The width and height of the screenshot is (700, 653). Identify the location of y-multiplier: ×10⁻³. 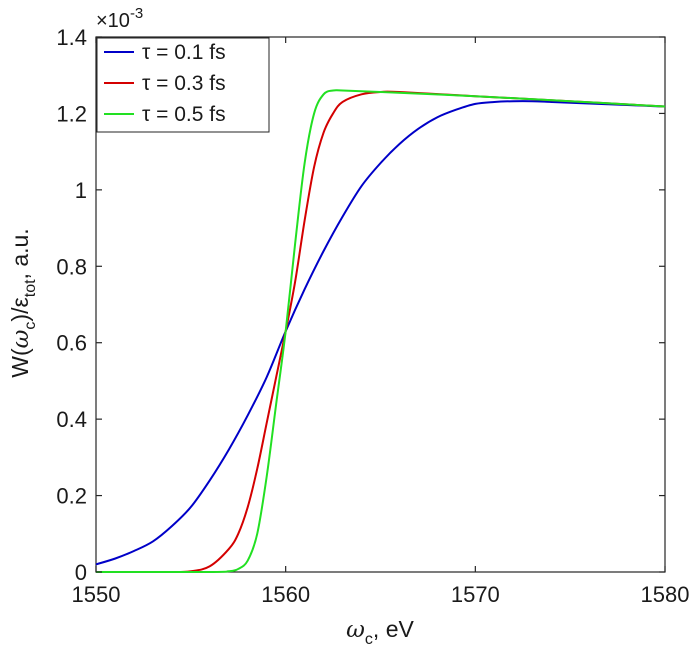
(119, 18).